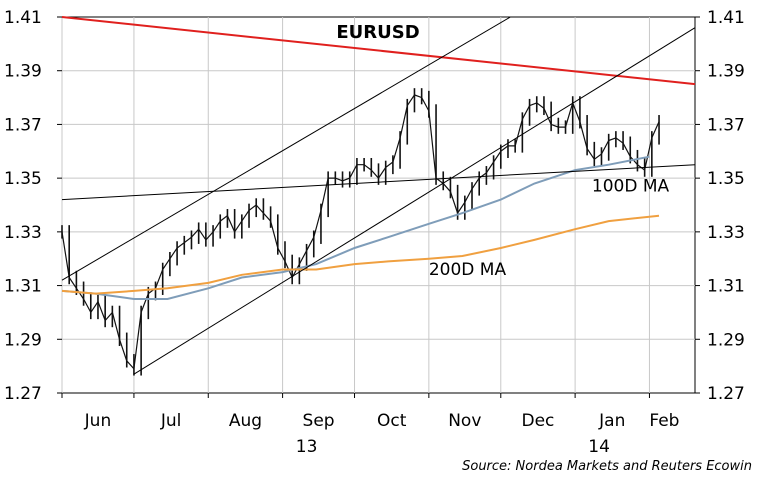  What do you see at coordinates (392, 421) in the screenshot?
I see `x-tick-label: Oct` at bounding box center [392, 421].